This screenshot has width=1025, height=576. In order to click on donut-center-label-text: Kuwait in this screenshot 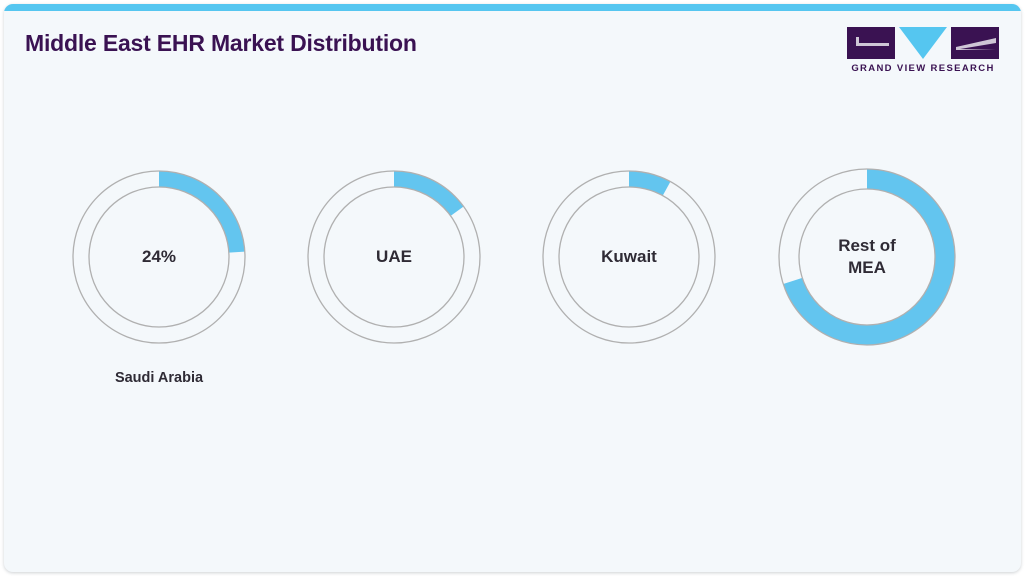, I will do `click(629, 257)`.